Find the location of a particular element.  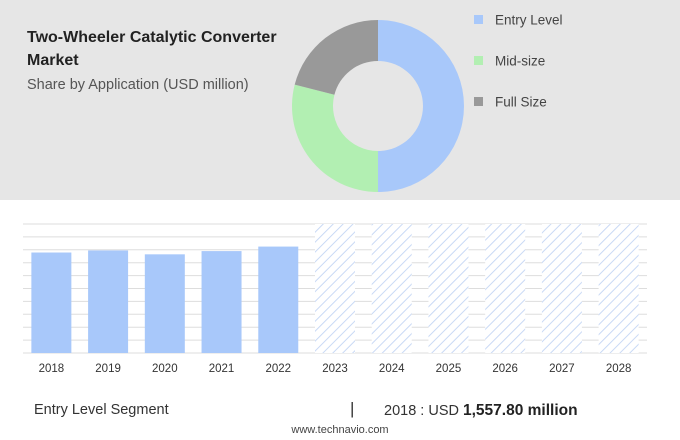

legend-item-entry-level: Entry Level is located at coordinates (518, 20).